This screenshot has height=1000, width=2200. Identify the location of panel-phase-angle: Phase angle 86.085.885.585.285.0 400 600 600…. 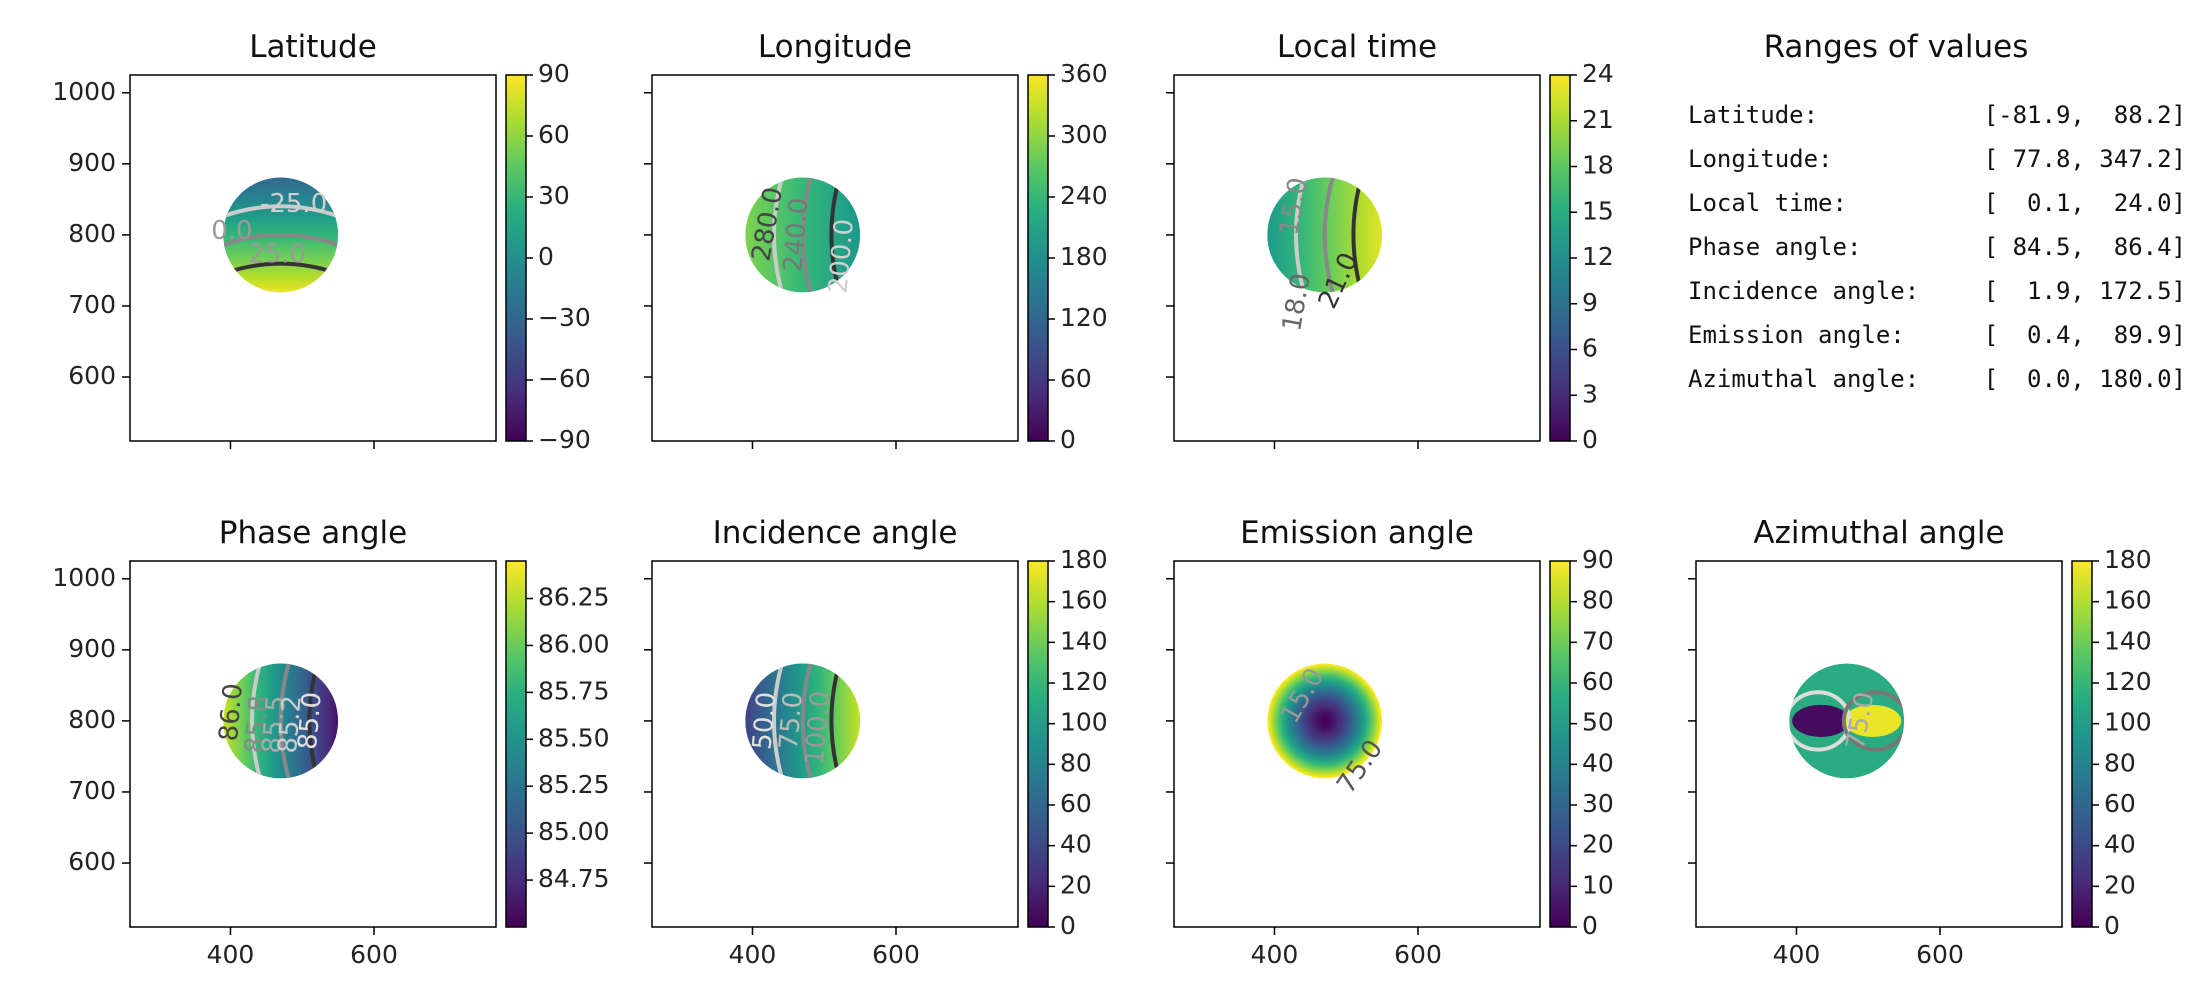
(330, 742).